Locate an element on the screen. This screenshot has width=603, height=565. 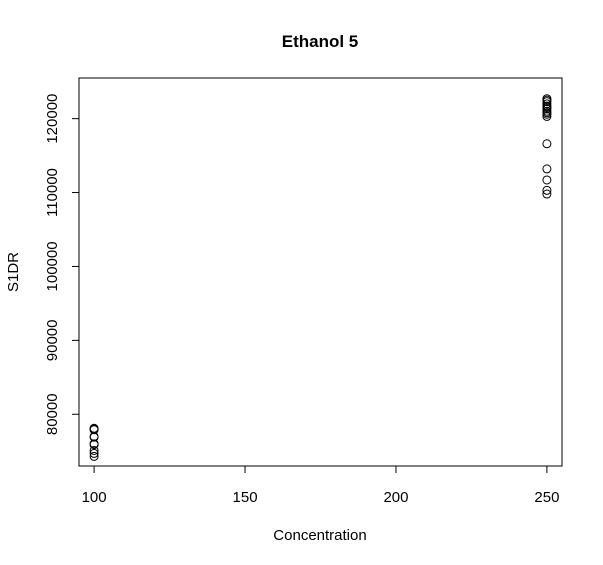
chart-title: Ethanol 5 is located at coordinates (320, 41).